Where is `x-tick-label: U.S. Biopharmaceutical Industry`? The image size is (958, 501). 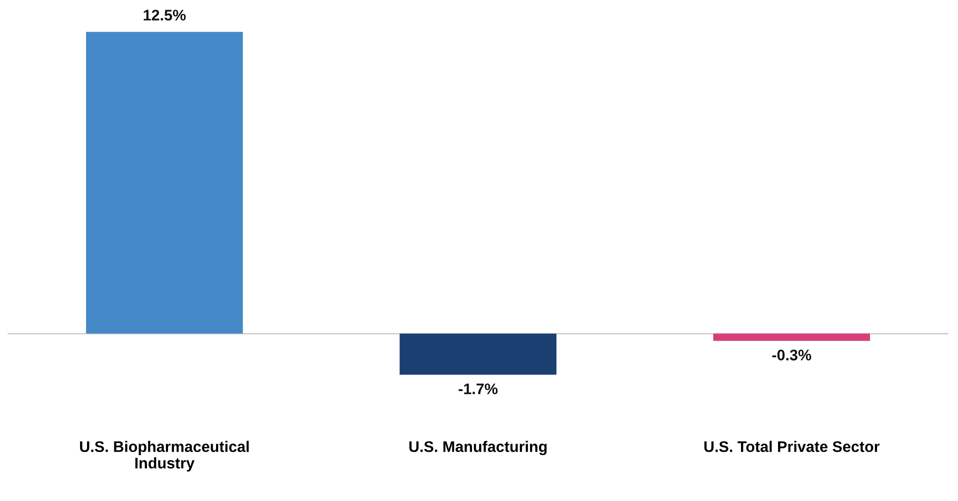 x-tick-label: U.S. Biopharmaceutical Industry is located at coordinates (164, 456).